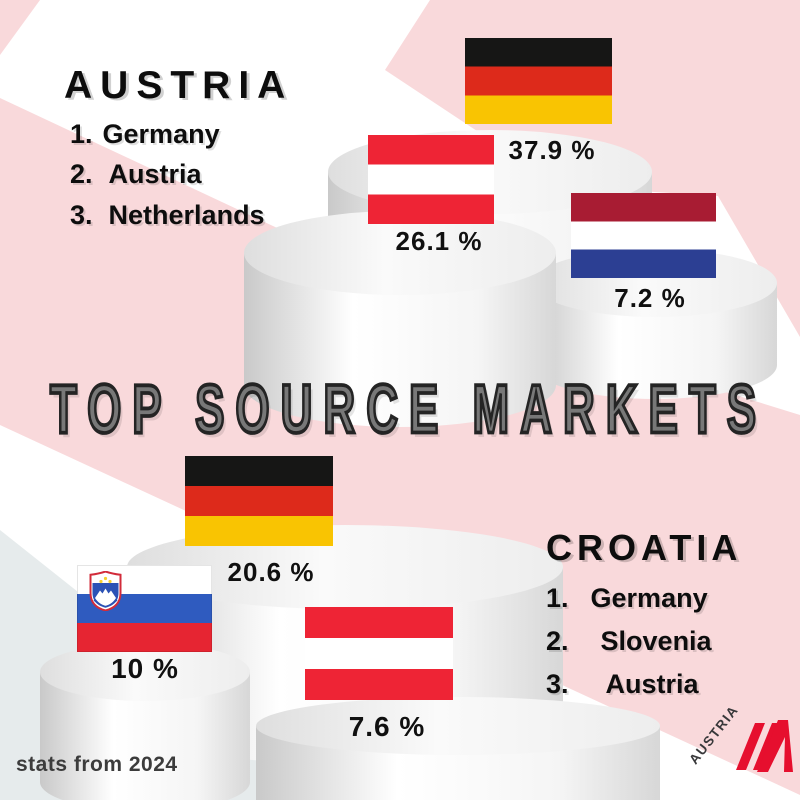  What do you see at coordinates (643, 235) in the screenshot?
I see `netherlands-flag` at bounding box center [643, 235].